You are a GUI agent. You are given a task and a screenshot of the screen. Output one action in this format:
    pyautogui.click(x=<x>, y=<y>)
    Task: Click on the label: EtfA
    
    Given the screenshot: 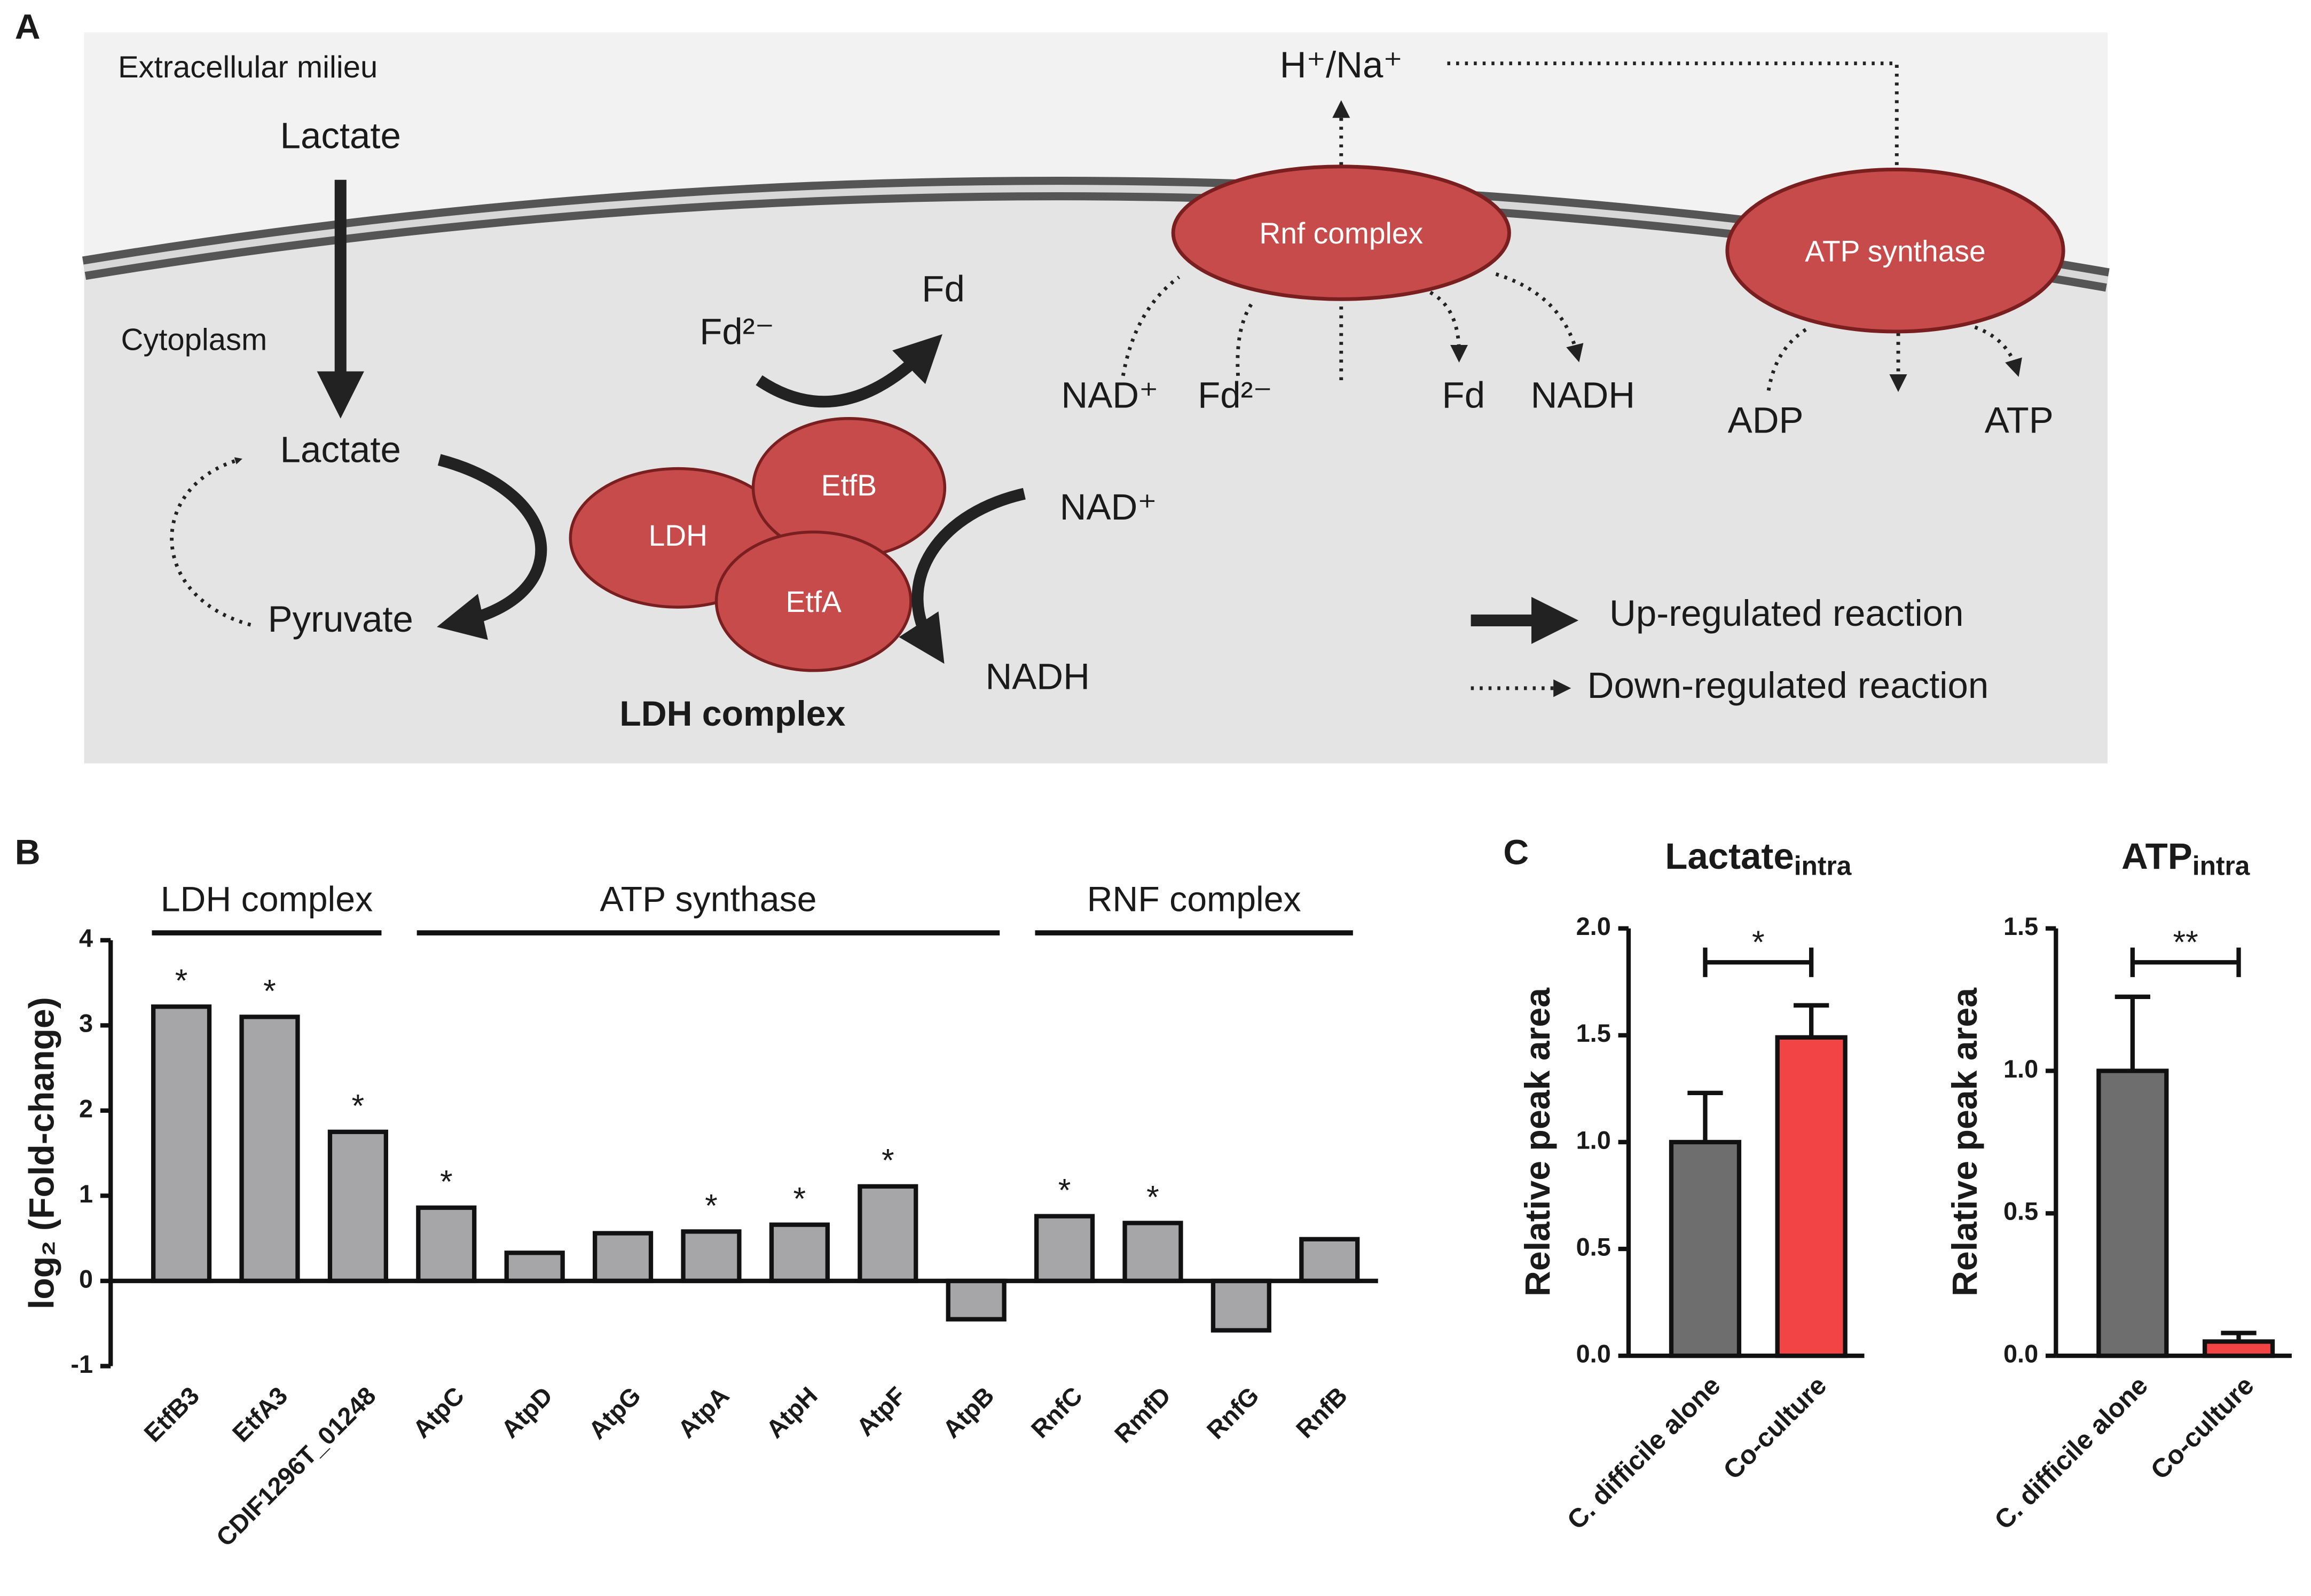 What is the action you would take?
    pyautogui.click(x=814, y=601)
    